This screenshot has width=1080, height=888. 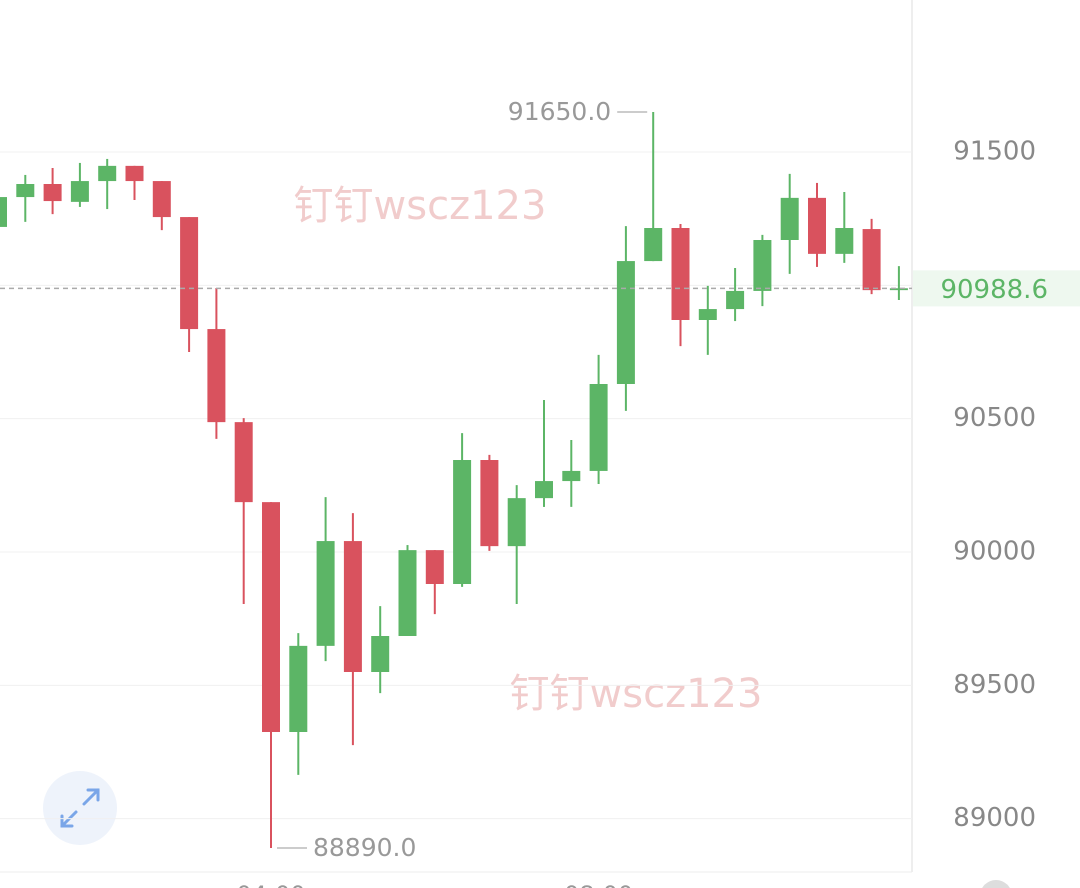 What do you see at coordinates (994, 418) in the screenshot?
I see `y-tick-label: 90500` at bounding box center [994, 418].